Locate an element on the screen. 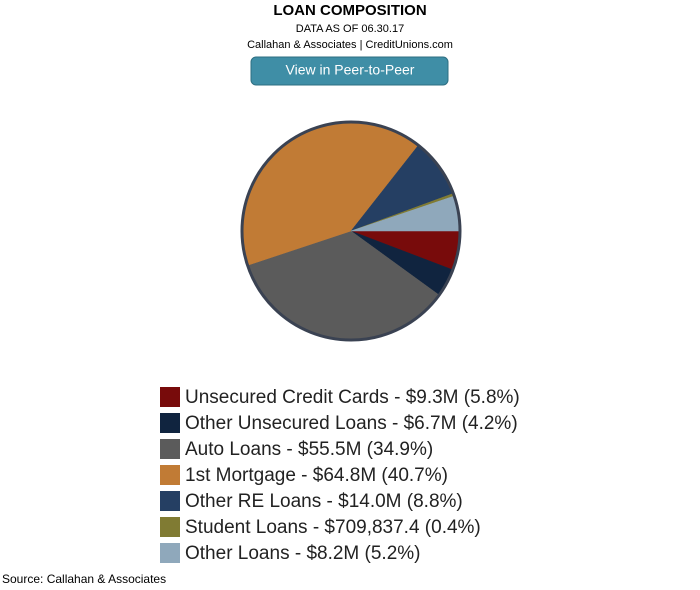 This screenshot has width=700, height=590. legend-label: Other RE Loans - $14.0M (8.8%) is located at coordinates (324, 501).